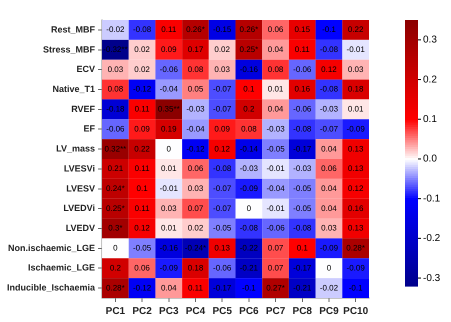 The height and width of the screenshot is (322, 451). I want to click on data-label: 0.19, so click(169, 129).